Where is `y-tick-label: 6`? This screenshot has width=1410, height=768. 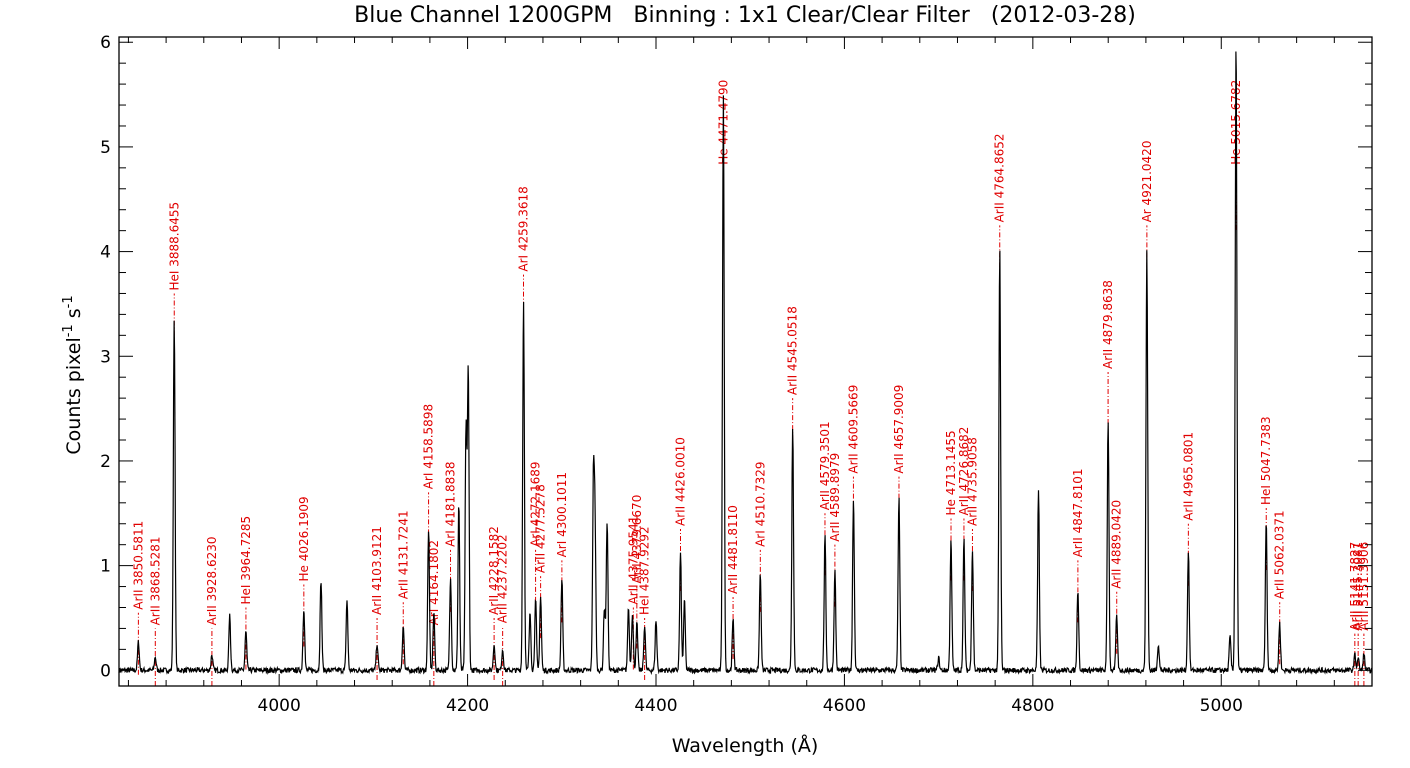
y-tick-label: 6 is located at coordinates (105, 43).